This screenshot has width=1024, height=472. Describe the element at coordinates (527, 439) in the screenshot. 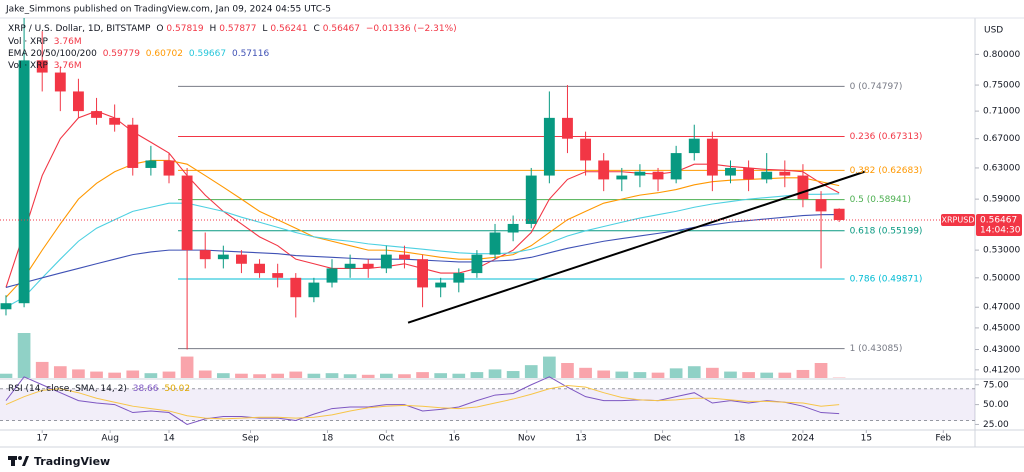

I see `x-tick-label: Nov` at that location.